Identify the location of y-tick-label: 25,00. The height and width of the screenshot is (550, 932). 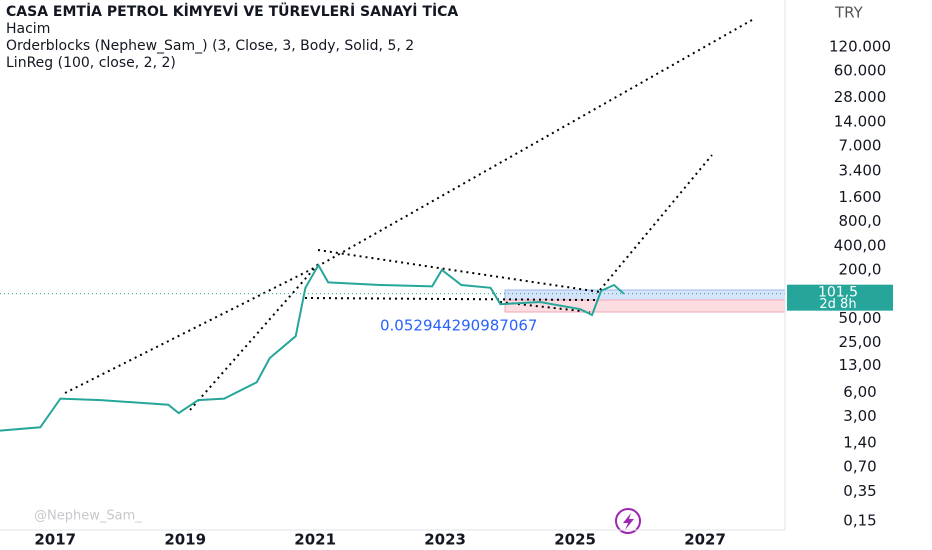
(860, 342).